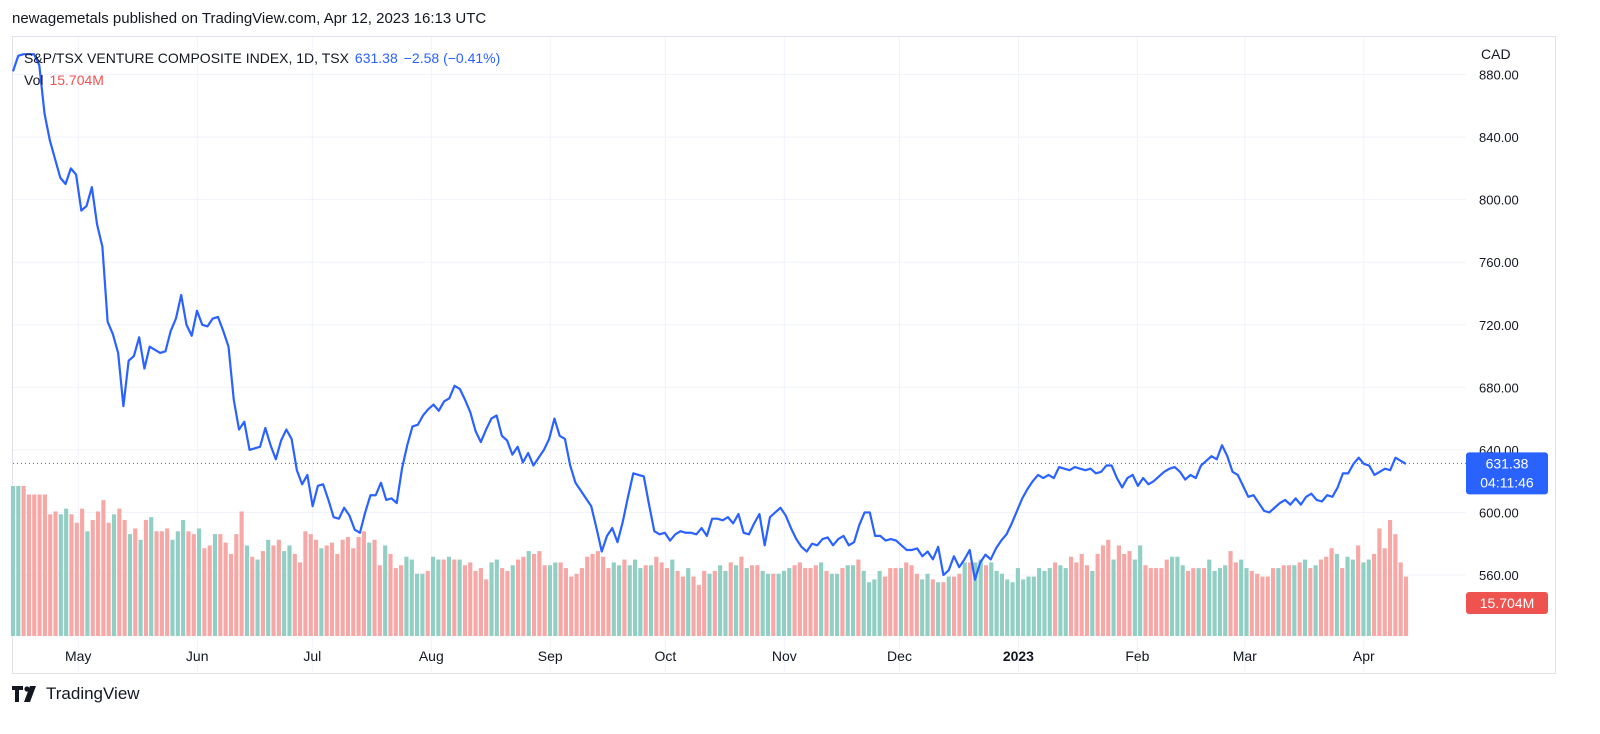  What do you see at coordinates (76, 80) in the screenshot?
I see `legend-volume-value: 15.704M` at bounding box center [76, 80].